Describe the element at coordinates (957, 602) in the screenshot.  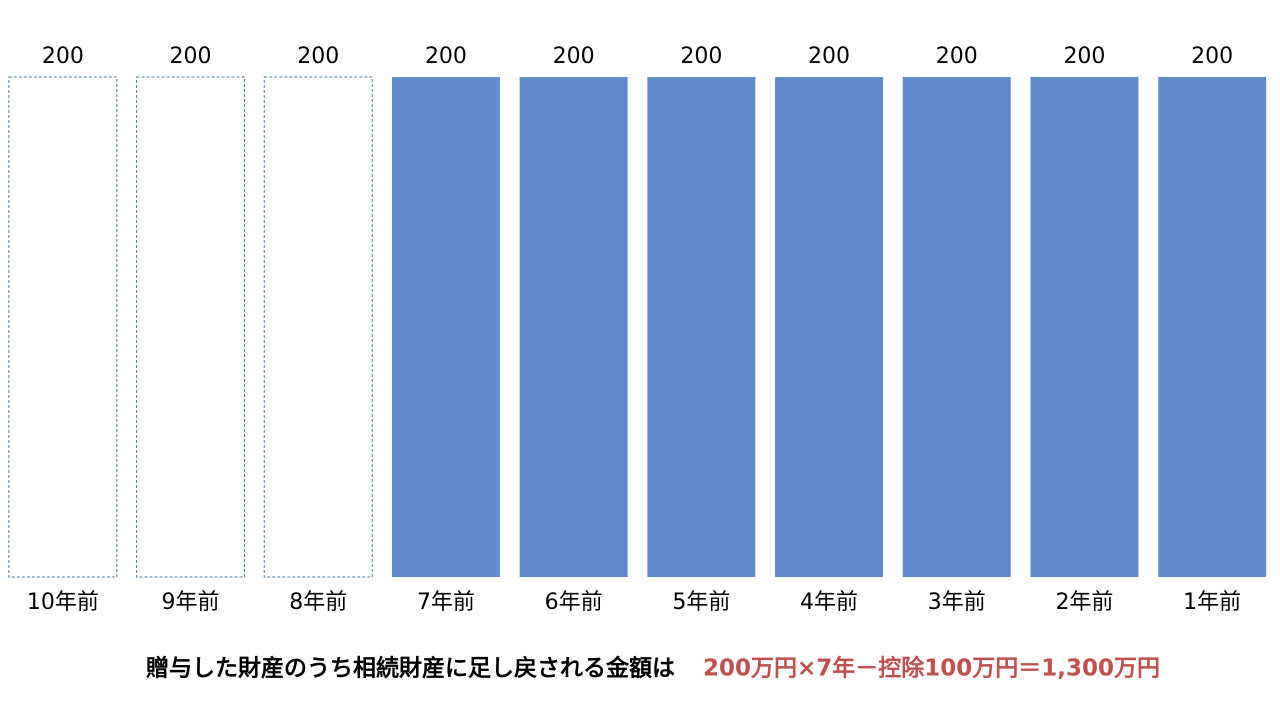
I see `x-tick-label: 3年前` at that location.